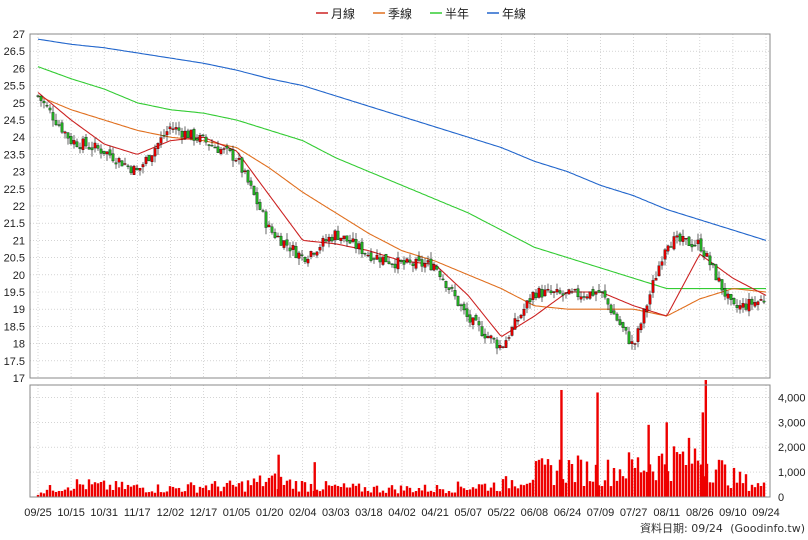 This screenshot has width=808, height=540. Describe the element at coordinates (457, 14) in the screenshot. I see `legend-label: 半年` at that location.